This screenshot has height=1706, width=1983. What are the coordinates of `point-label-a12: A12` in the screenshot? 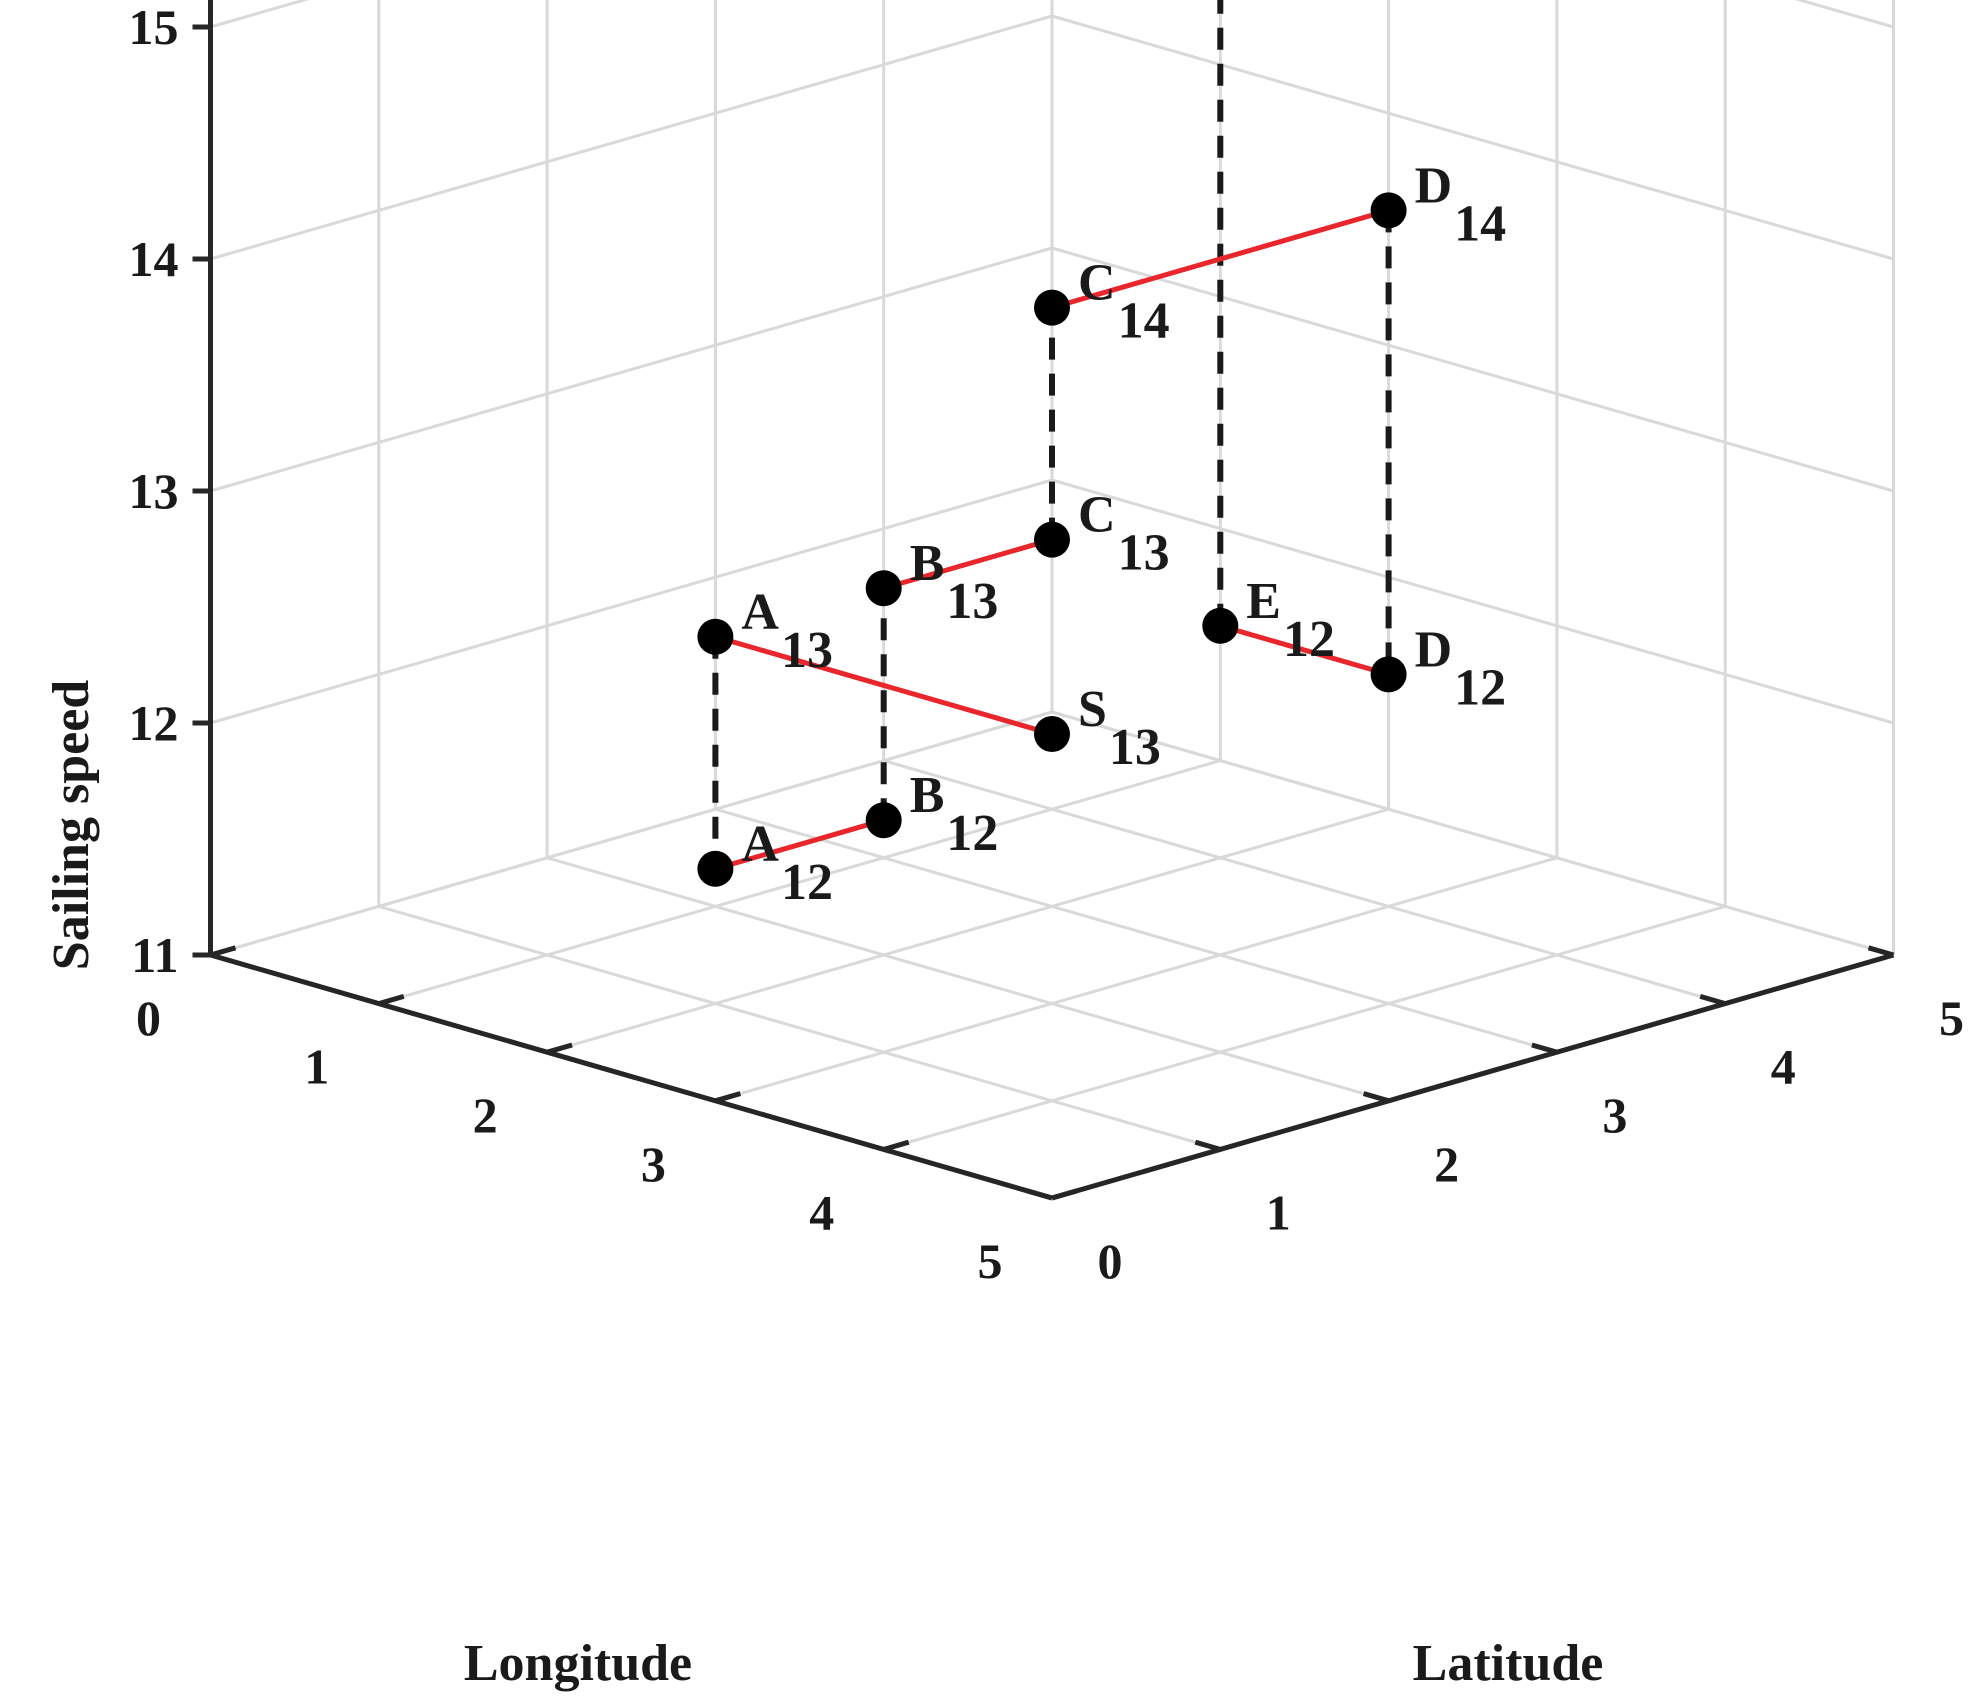 It's located at (787, 863).